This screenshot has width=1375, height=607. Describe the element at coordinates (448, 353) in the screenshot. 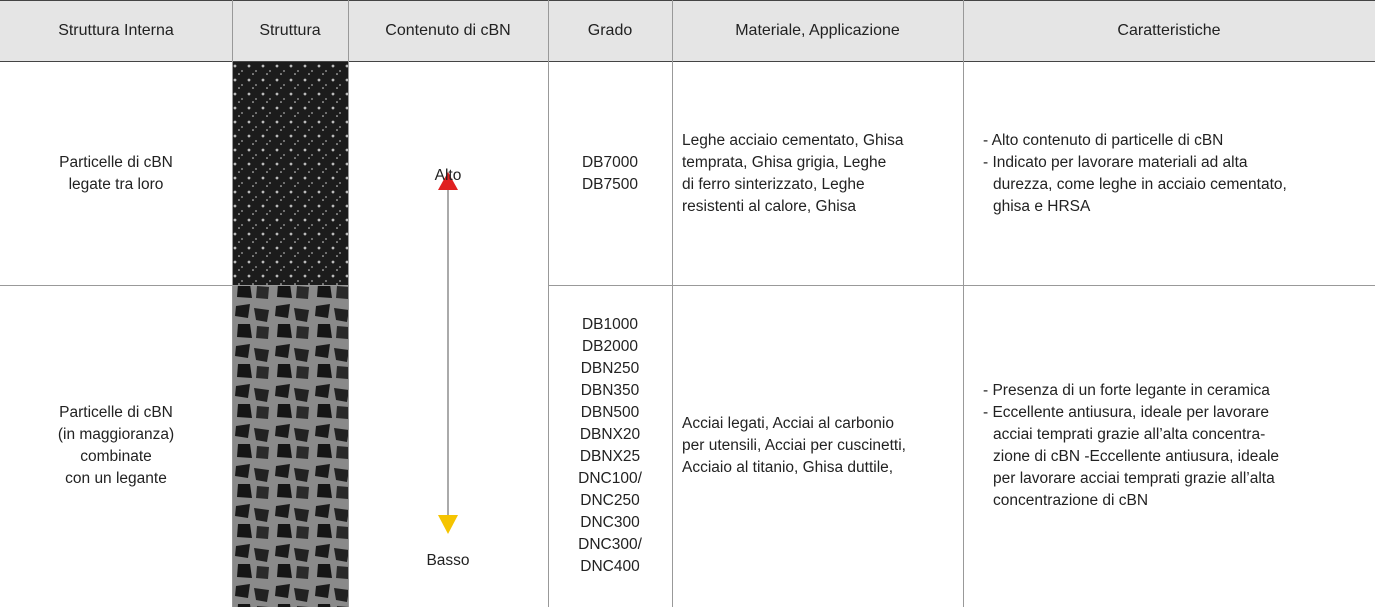

I see `content-arrow` at that location.